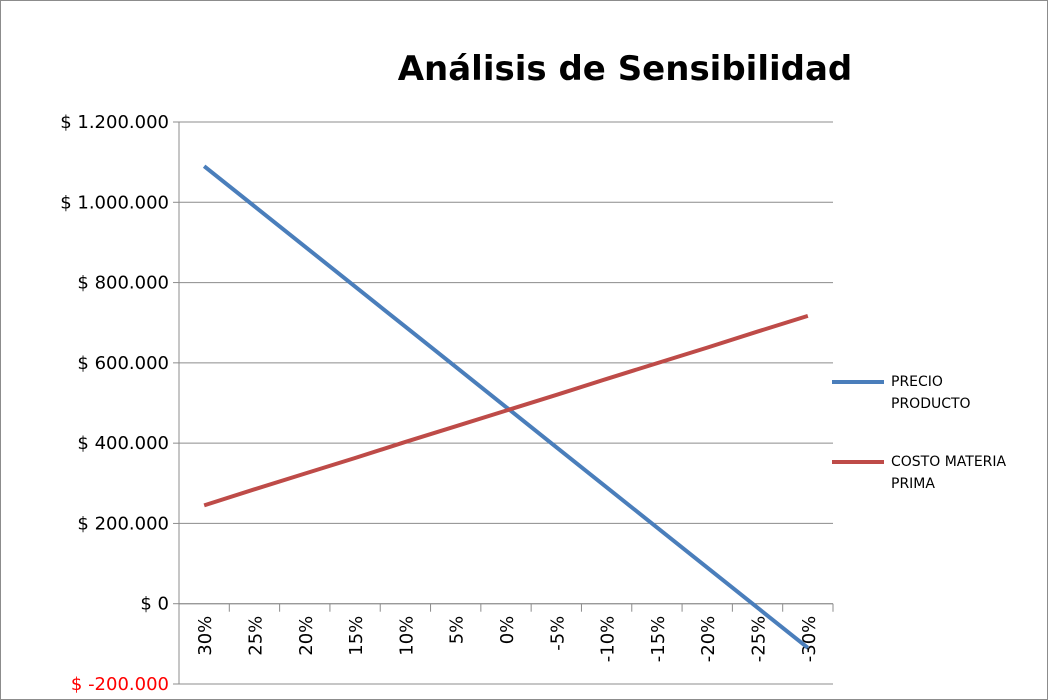 Image resolution: width=1048 pixels, height=700 pixels. What do you see at coordinates (507, 630) in the screenshot?
I see `x-tick-label: 0%` at bounding box center [507, 630].